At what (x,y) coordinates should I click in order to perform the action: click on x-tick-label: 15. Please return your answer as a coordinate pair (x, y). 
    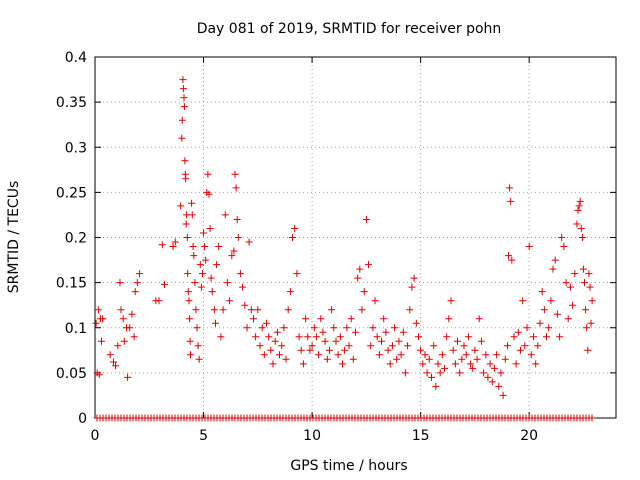
    Looking at the image, I should click on (421, 436).